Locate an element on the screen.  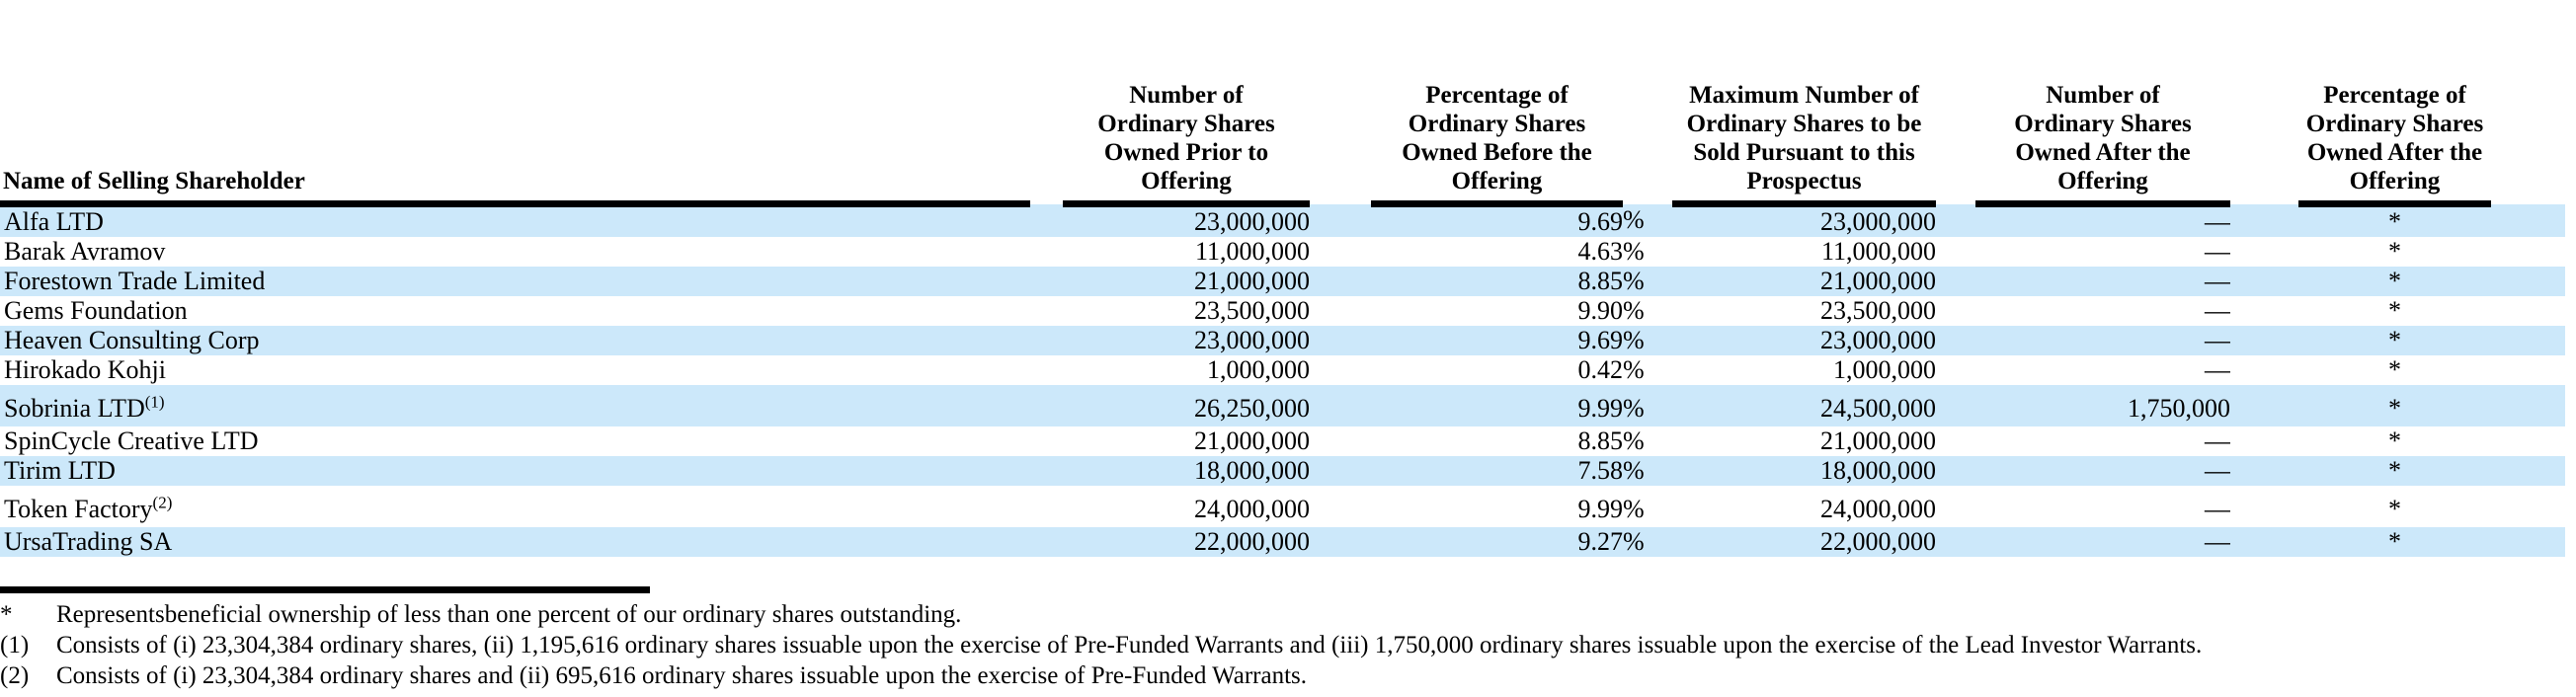
cell-pct-before: 0.42 is located at coordinates (1600, 369).